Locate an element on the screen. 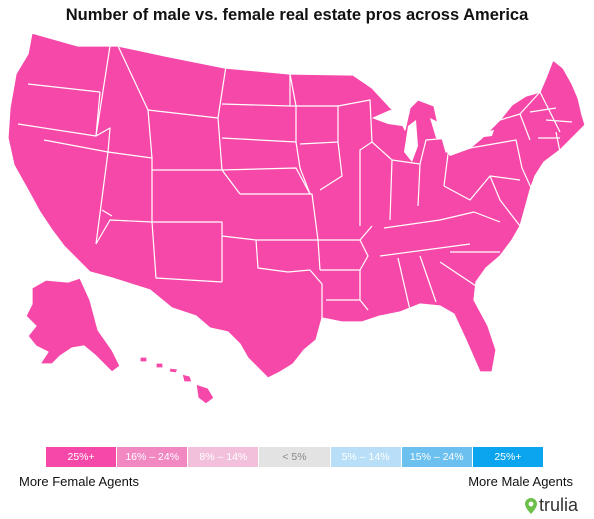 This screenshot has height=519, width=594. trulia-logo: trulia is located at coordinates (551, 505).